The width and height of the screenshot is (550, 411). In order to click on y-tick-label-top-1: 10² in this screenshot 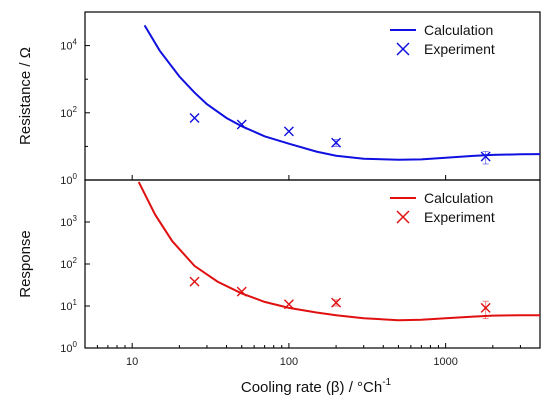, I will do `click(68, 112)`.